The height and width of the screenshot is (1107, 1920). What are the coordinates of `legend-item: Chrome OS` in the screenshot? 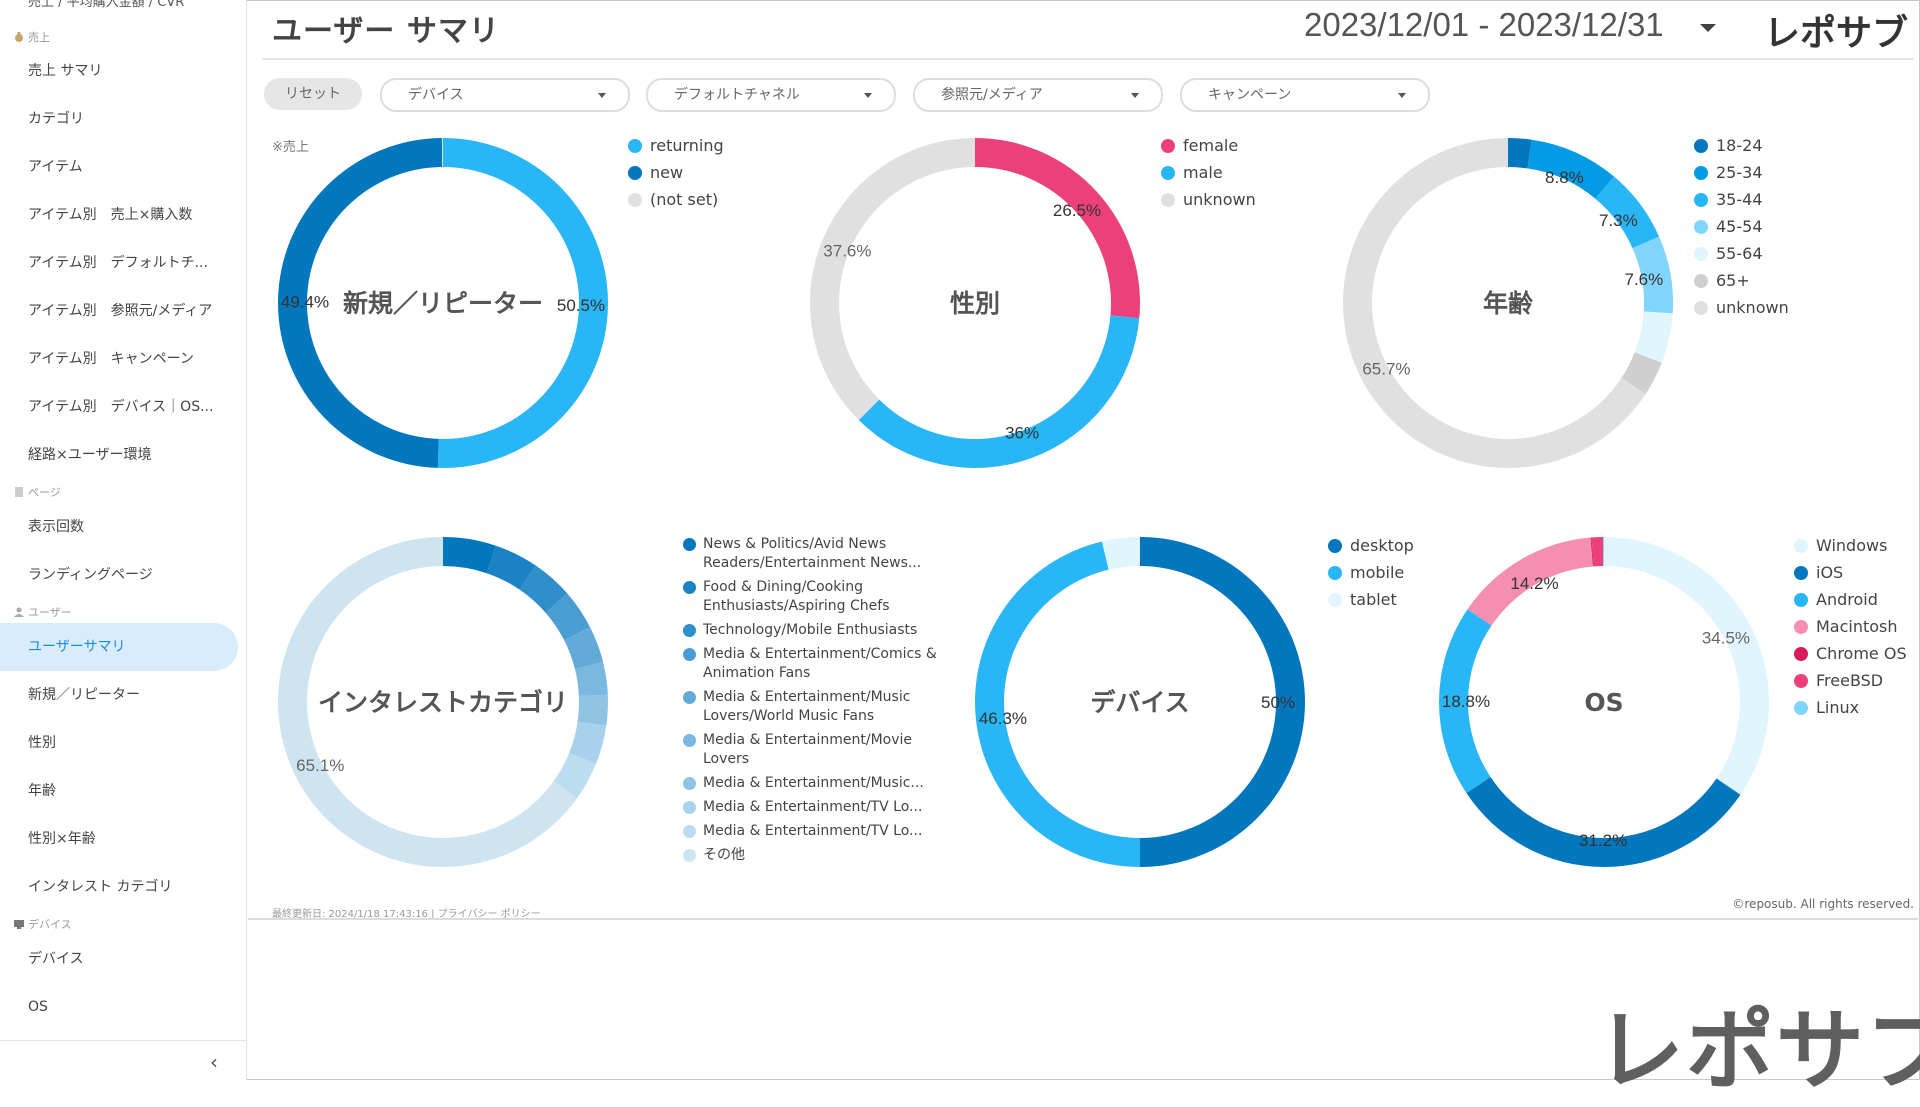 It's located at (1850, 653).